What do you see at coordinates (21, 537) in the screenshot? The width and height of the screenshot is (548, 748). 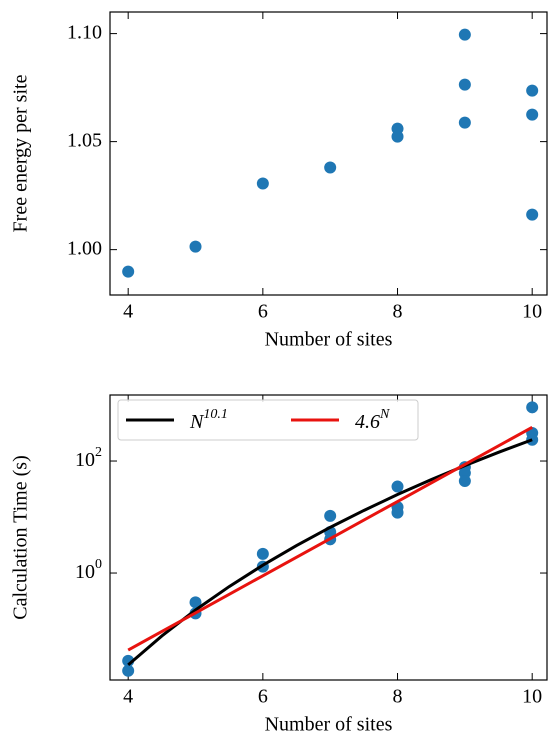 I see `y-axis-label: Calculation Time (s)` at bounding box center [21, 537].